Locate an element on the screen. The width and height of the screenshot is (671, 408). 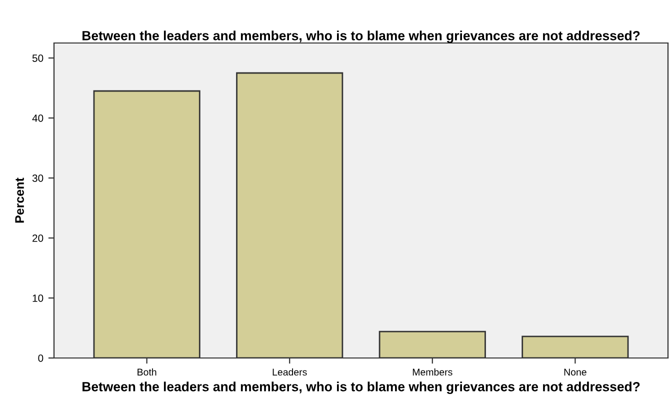
y-tick-label: 10 is located at coordinates (38, 298).